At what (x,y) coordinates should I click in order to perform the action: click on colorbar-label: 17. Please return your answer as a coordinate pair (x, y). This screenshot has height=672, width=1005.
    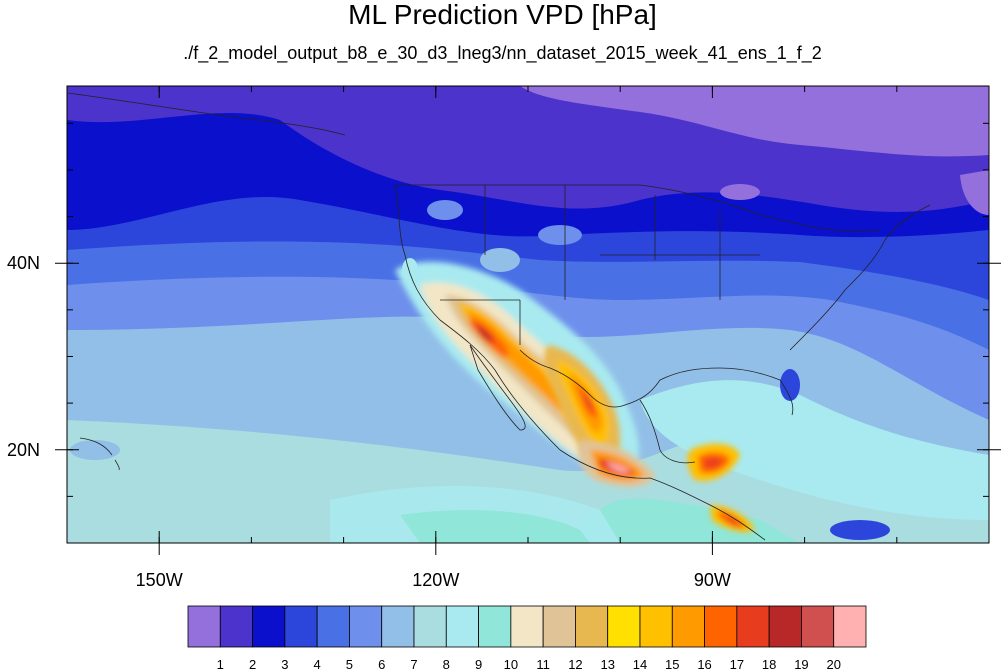
    Looking at the image, I should click on (737, 664).